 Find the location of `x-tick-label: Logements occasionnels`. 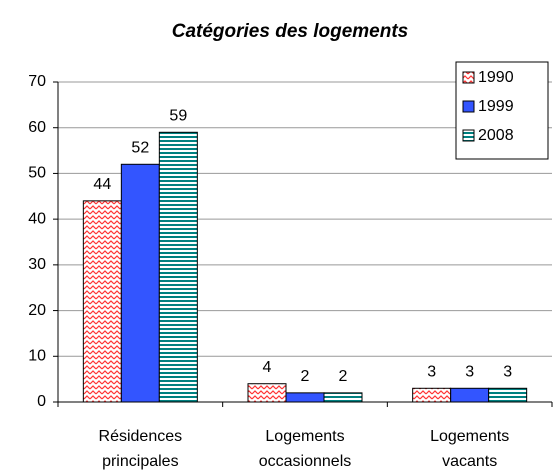

x-tick-label: Logements occasionnels is located at coordinates (305, 449).